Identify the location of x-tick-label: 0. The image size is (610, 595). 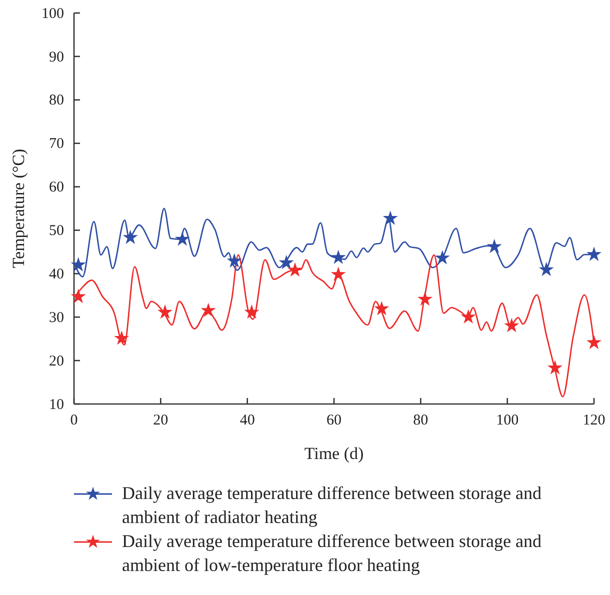
(74, 420).